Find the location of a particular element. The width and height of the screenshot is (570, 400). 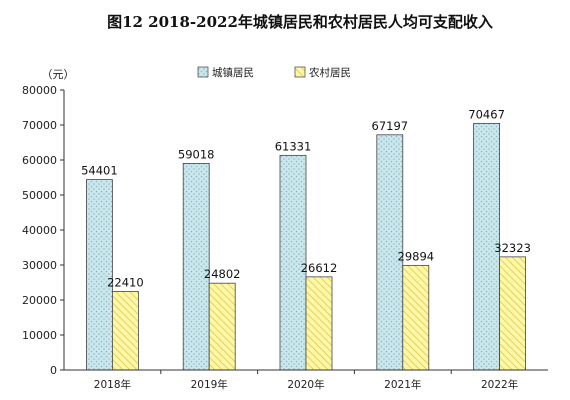

legend-label-urban: 城镇居民 is located at coordinates (233, 72).